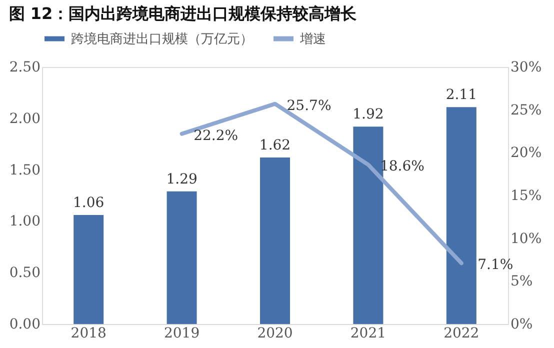  I want to click on data-label: 1.29, so click(182, 179).